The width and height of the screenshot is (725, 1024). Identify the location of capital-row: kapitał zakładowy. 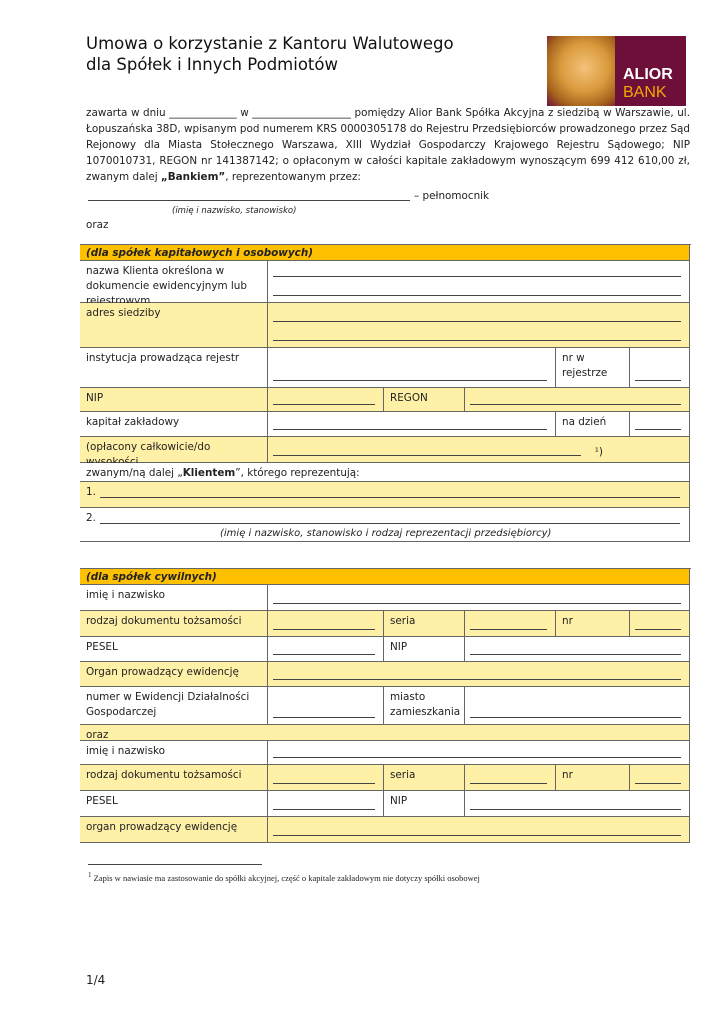
(174, 424).